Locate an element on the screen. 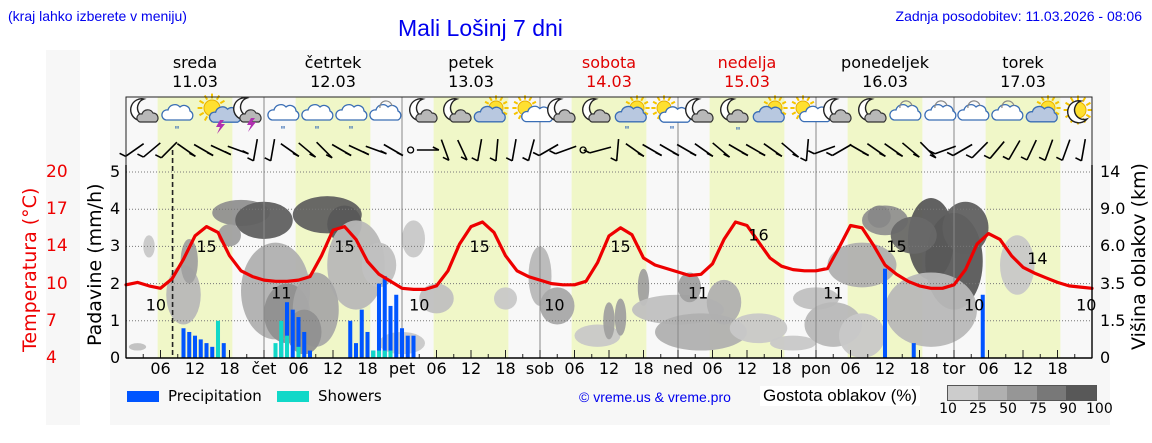 Image resolution: width=1152 pixels, height=443 pixels. precip-tick: 2 is located at coordinates (115, 283).